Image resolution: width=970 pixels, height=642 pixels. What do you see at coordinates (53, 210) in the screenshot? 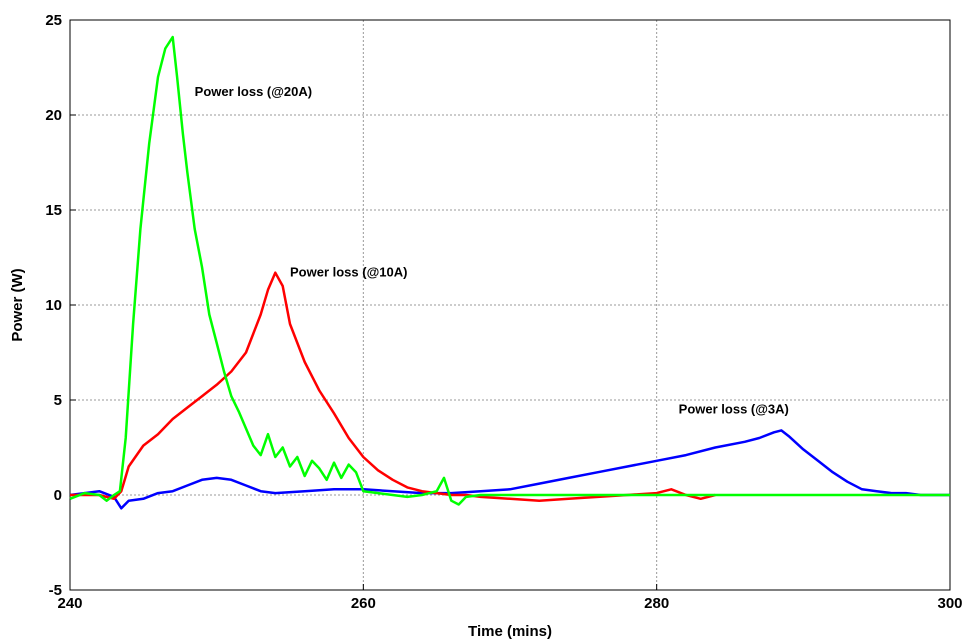
I see `y-tick-label: 15` at bounding box center [53, 210].